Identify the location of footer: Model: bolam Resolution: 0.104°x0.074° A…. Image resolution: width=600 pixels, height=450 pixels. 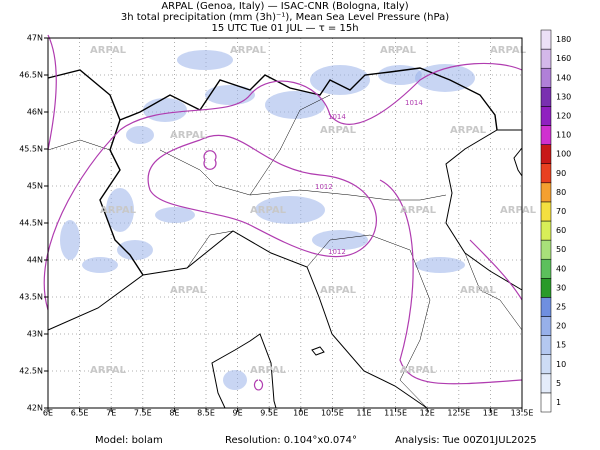
(316, 440).